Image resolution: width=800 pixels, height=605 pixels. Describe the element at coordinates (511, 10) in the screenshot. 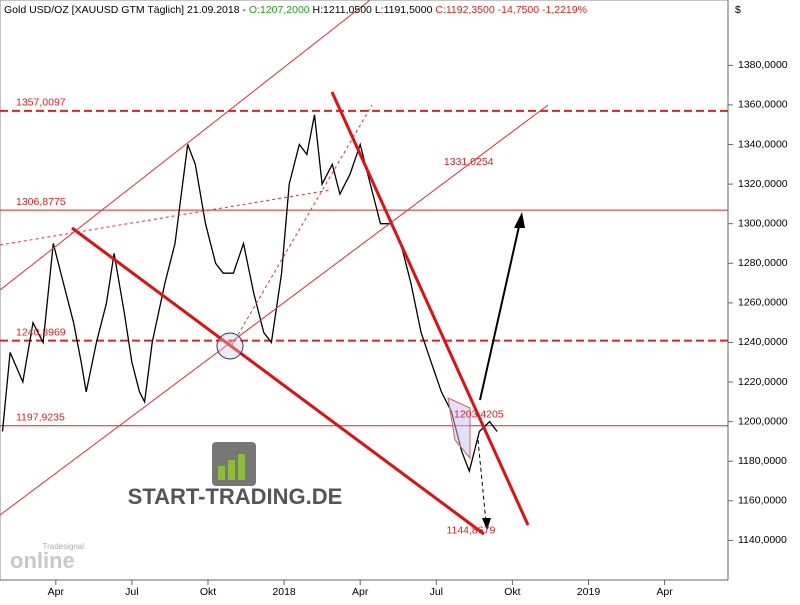

I see `header-part: C:1192,3500 -14,7500 -1,2219%` at that location.